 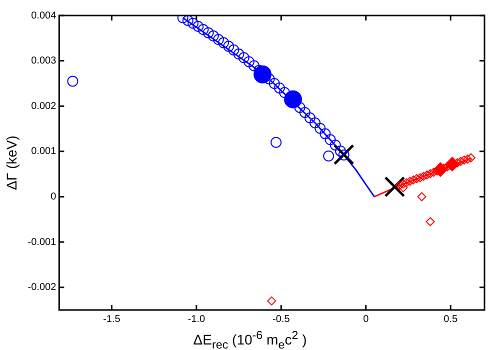 I want to click on y-tick-label: 0, so click(x=53, y=196).